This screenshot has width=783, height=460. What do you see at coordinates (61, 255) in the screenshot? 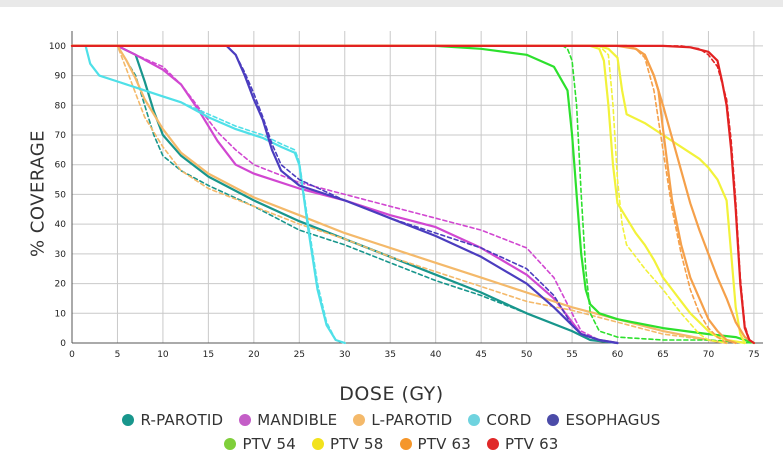
I see `y-tick-label: 30` at bounding box center [61, 255].